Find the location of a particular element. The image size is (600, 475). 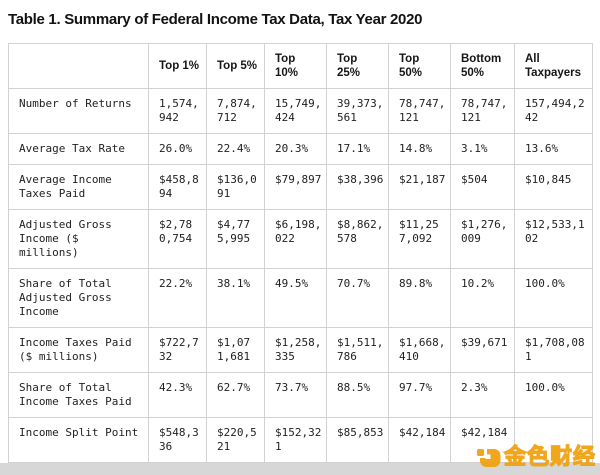

row-label: Share of Total Income Taxes Paid is located at coordinates (78, 395).